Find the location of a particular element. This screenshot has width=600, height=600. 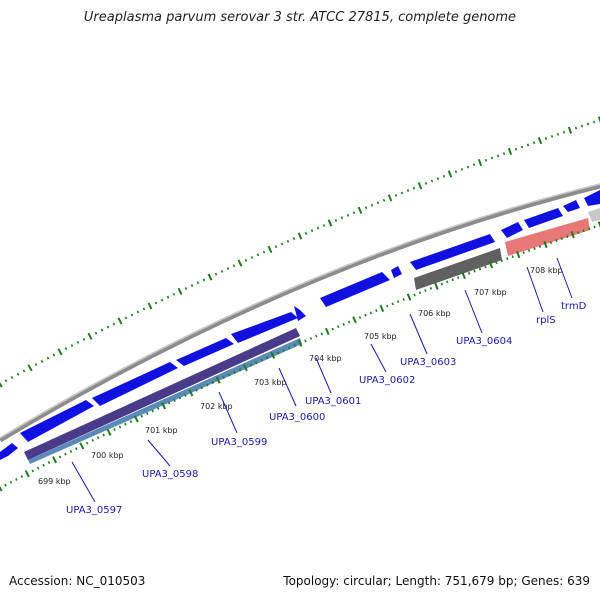

gene-label: UPA3_0599 is located at coordinates (239, 442).